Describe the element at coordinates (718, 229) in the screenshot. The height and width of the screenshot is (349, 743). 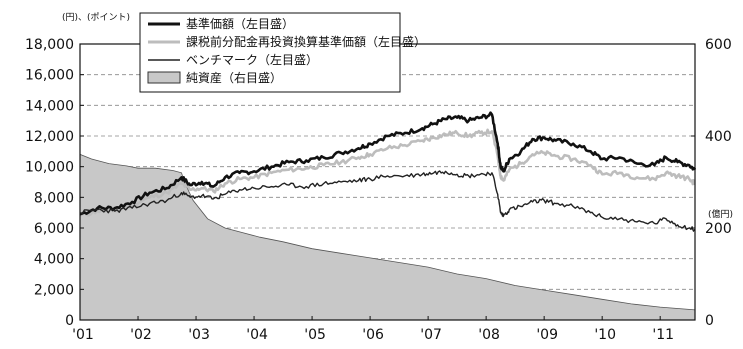
I see `right-tick-label: 200` at that location.